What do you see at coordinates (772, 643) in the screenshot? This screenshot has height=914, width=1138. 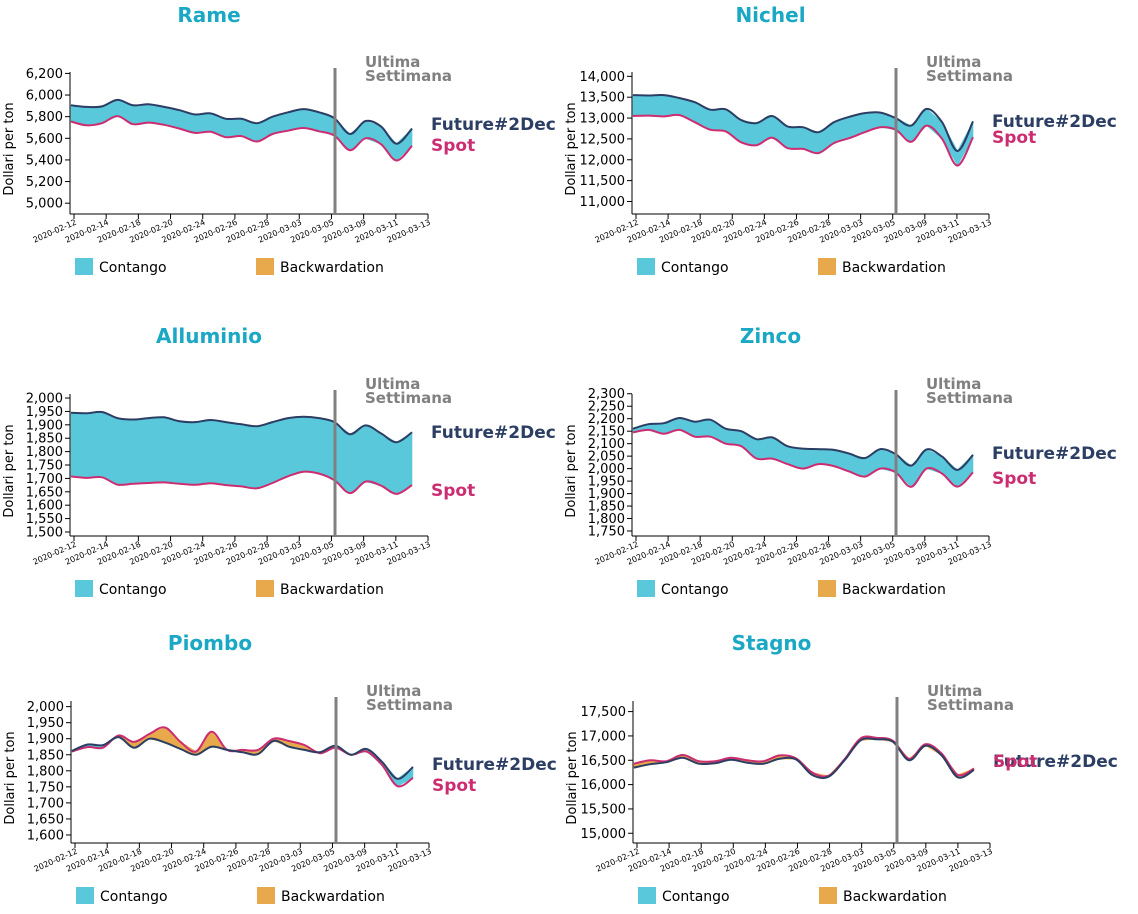 I see `chart-title: Stagno` at bounding box center [772, 643].